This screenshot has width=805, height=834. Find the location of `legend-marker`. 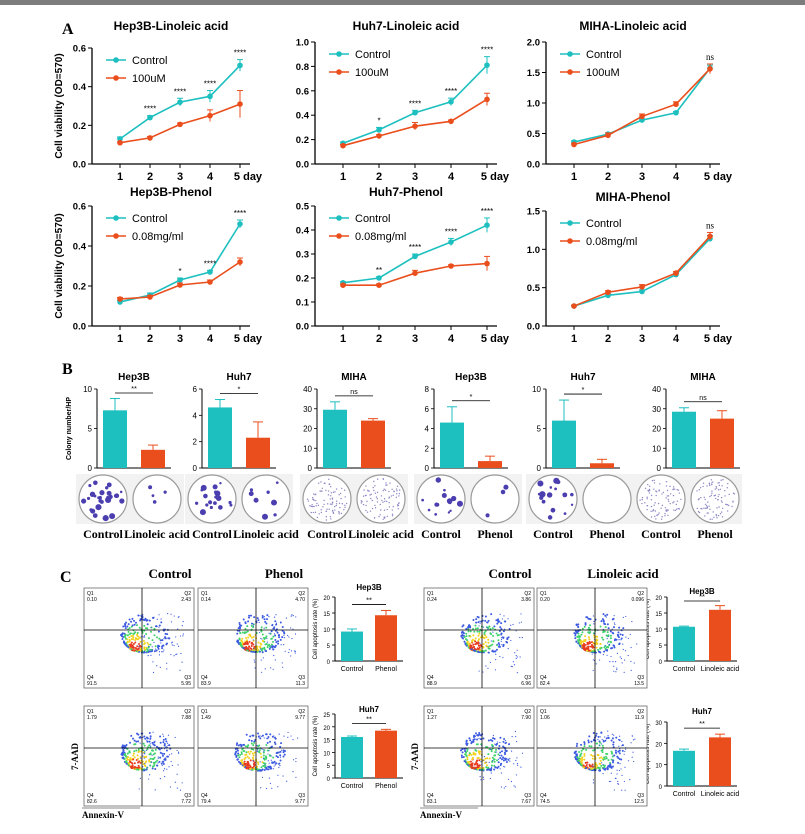

legend-marker is located at coordinates (570, 241).